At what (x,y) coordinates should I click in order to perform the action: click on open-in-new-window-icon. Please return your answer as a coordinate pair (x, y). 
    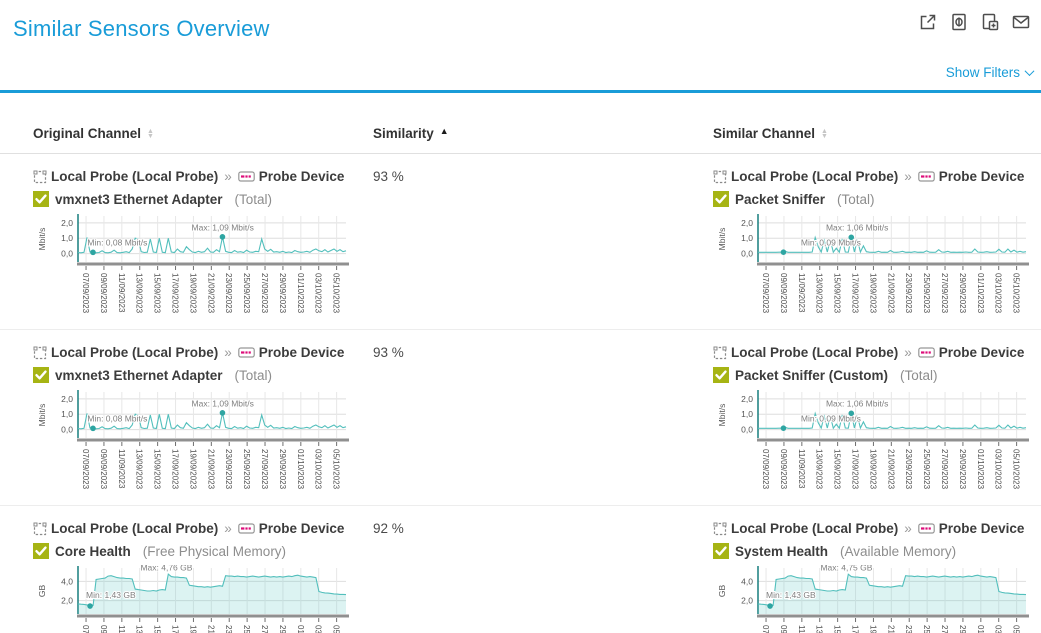
    Looking at the image, I should click on (928, 22).